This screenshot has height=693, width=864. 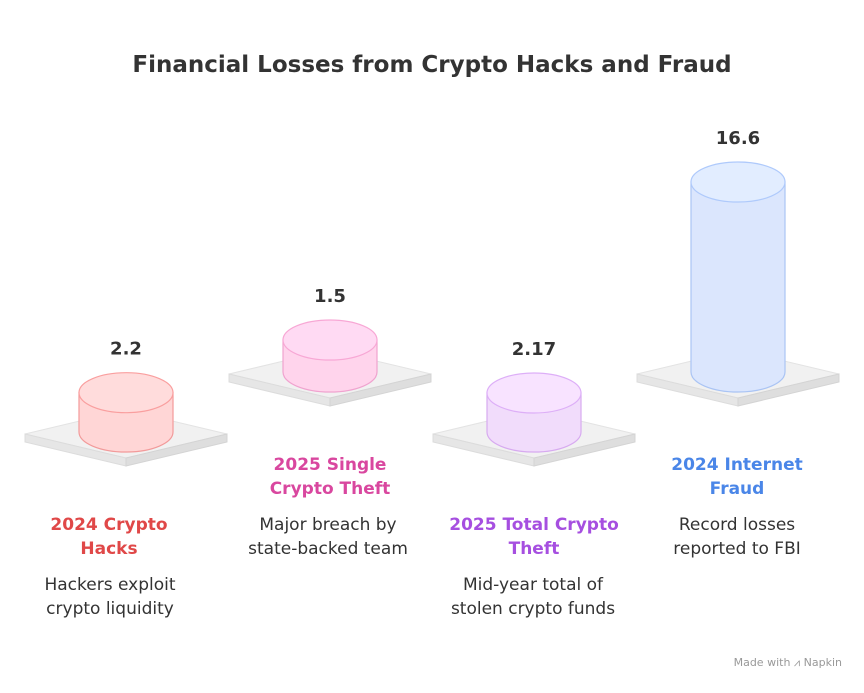 I want to click on category-label-2025-total-crypto-theft: 2025 Total Crypto Theft, so click(x=534, y=537).